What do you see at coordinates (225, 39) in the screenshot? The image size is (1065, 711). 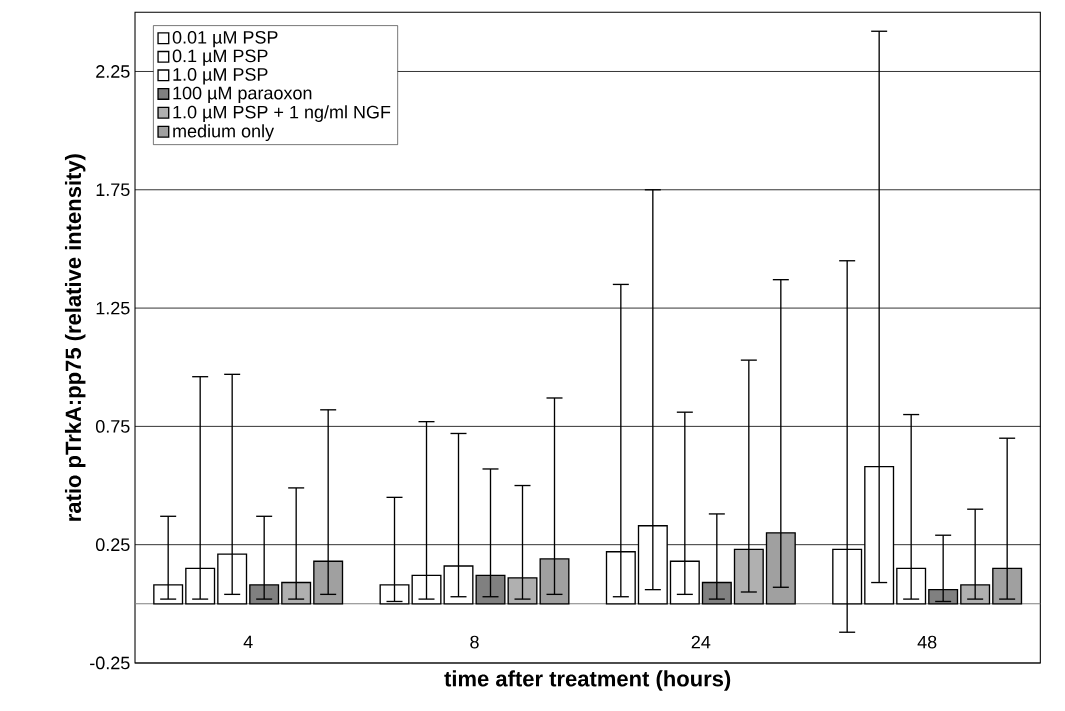 I see `legend-label: 0.01 µM PSP` at bounding box center [225, 39].